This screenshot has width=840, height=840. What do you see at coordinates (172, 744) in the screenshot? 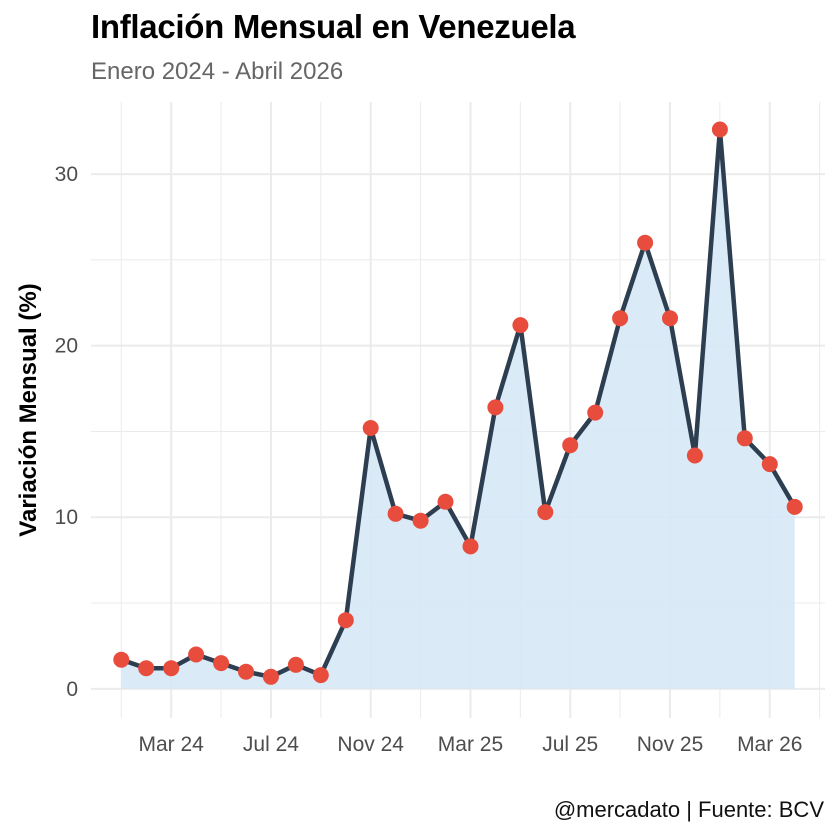
I see `x-tick-label: Mar 24` at bounding box center [172, 744].